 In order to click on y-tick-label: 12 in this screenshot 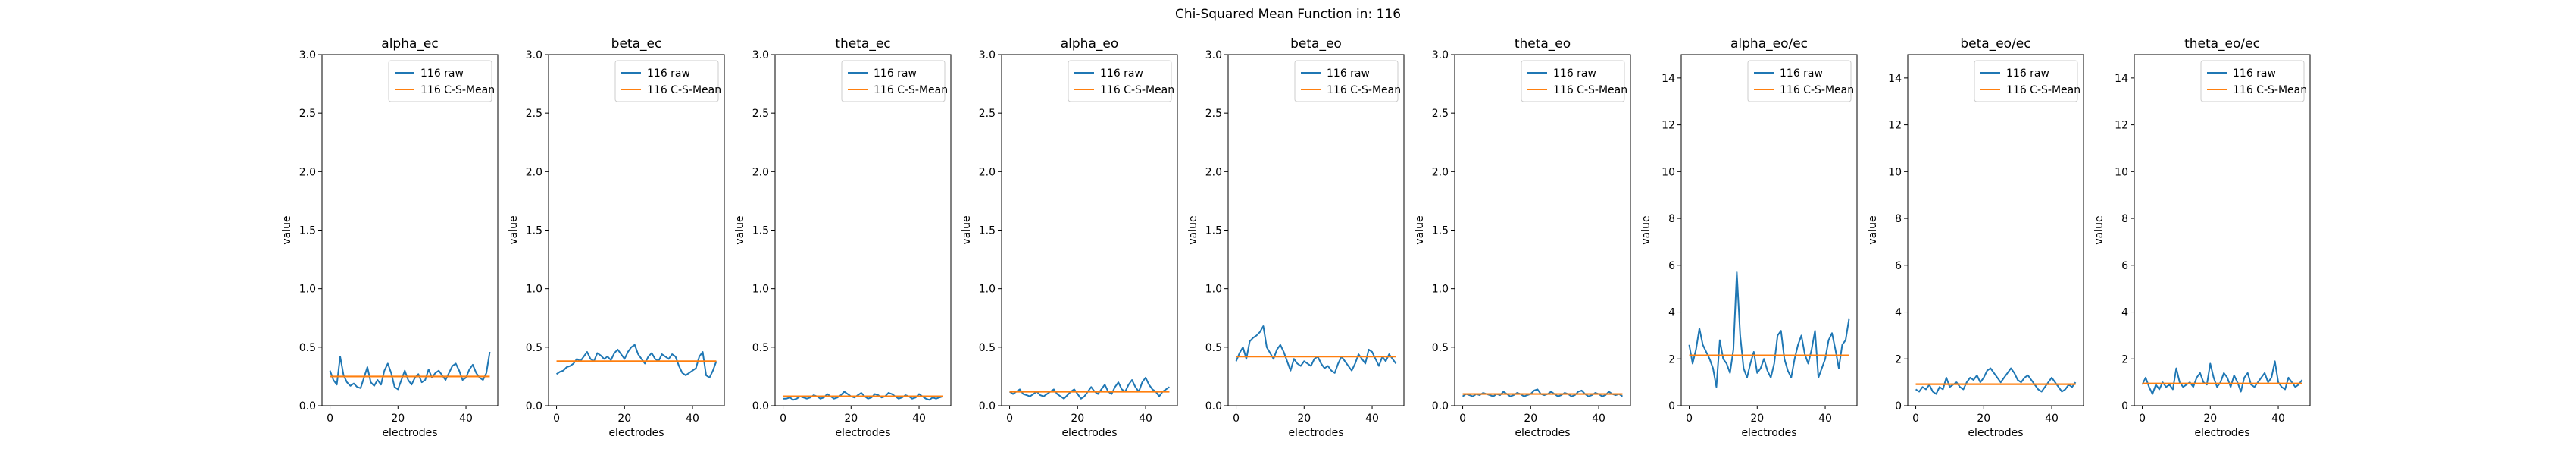, I will do `click(2121, 126)`.